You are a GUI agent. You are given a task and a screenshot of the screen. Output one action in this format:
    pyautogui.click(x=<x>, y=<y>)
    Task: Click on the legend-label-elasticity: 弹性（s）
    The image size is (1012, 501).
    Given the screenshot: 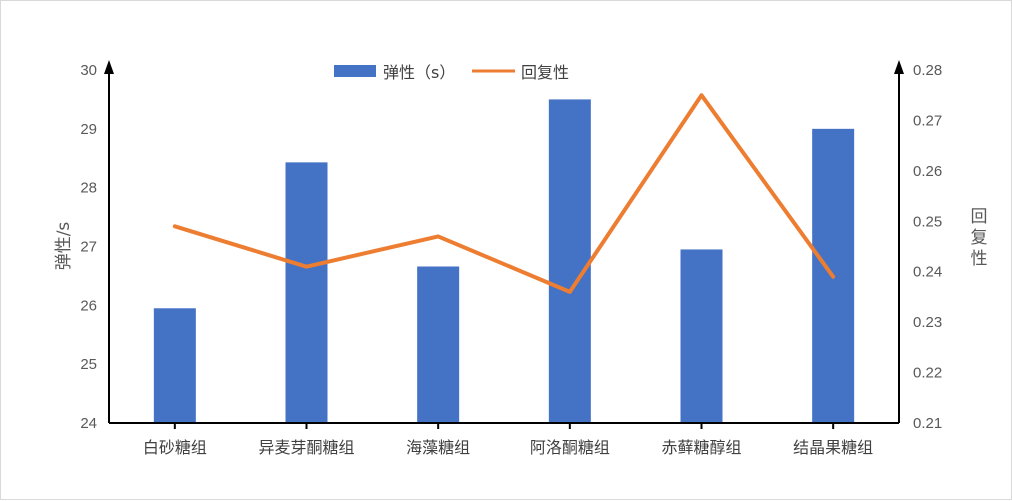 What is the action you would take?
    pyautogui.click(x=419, y=72)
    